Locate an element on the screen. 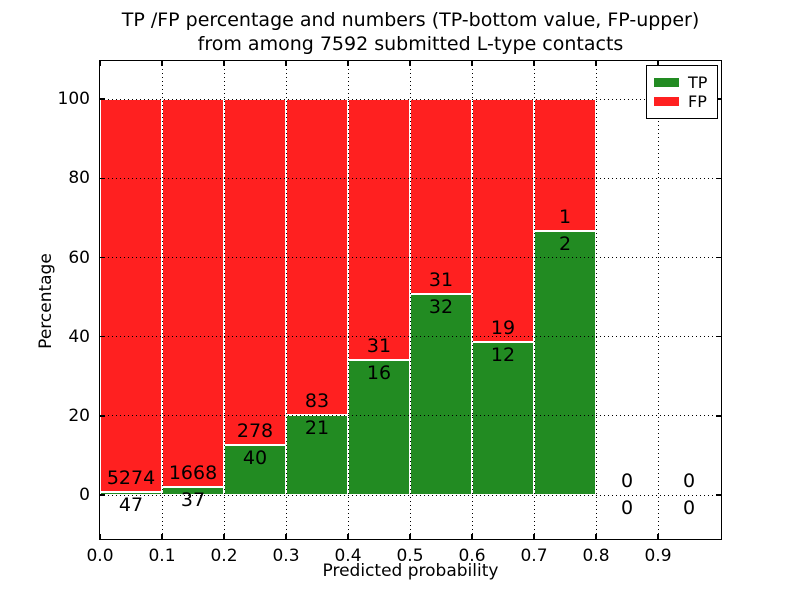  fp-legend-swatch is located at coordinates (666, 101).